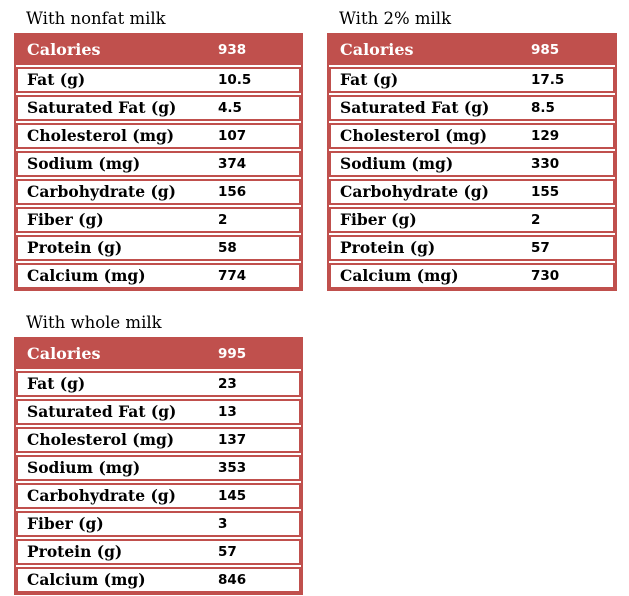  Describe the element at coordinates (232, 192) in the screenshot. I see `row-value: 156` at that location.